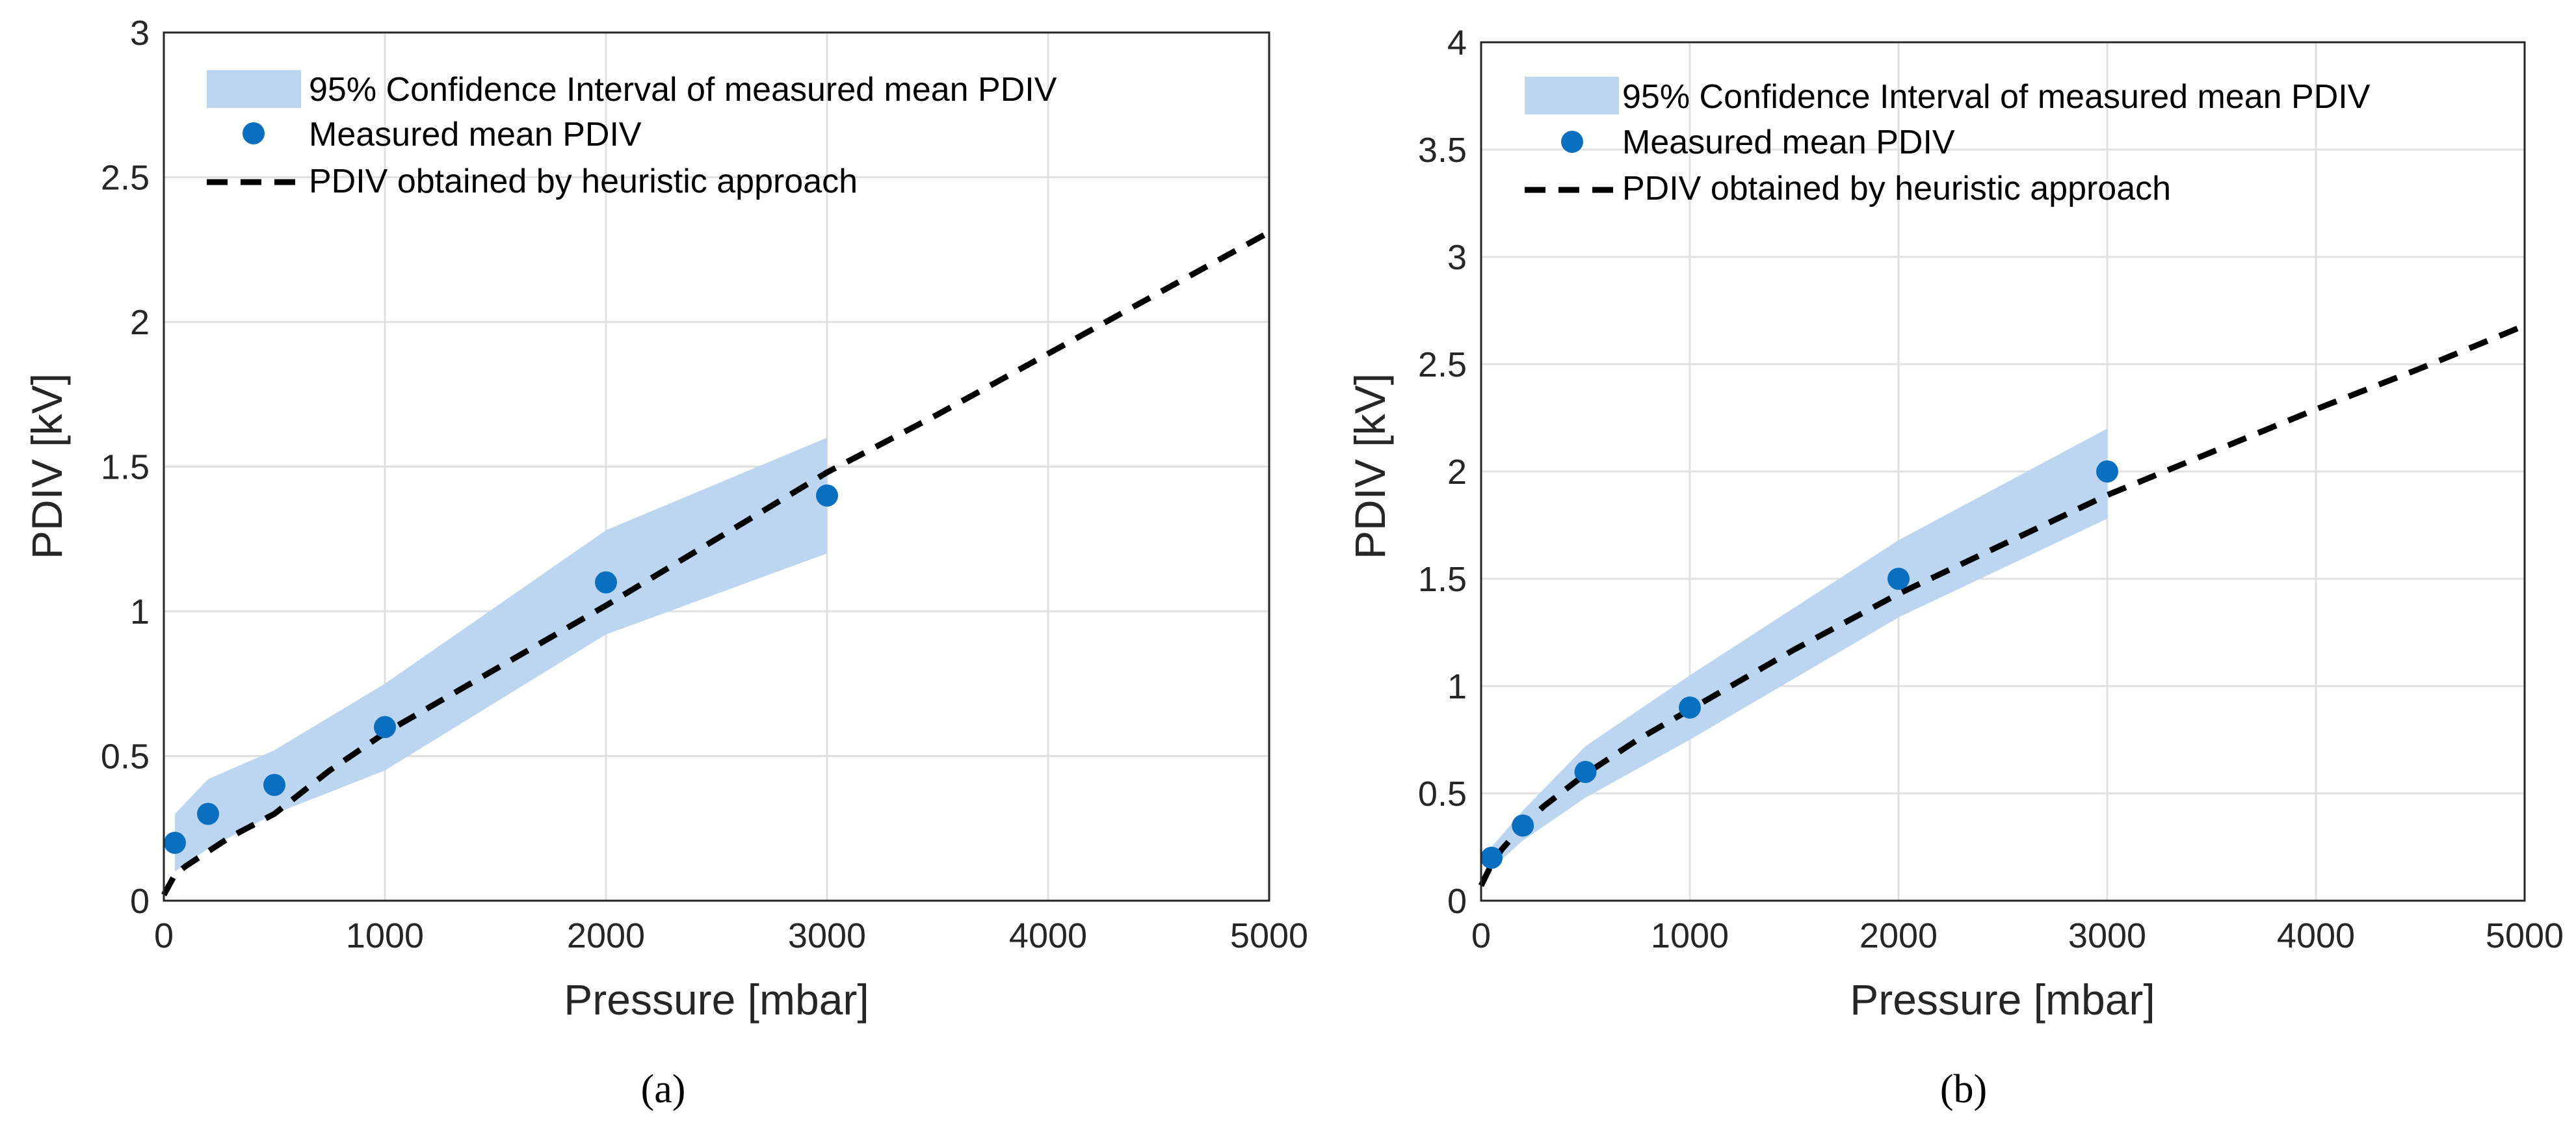 This screenshot has width=2576, height=1127. I want to click on y-tick-labels: 0 0.5 1 1.5 2 2.5 3, so click(125, 468).